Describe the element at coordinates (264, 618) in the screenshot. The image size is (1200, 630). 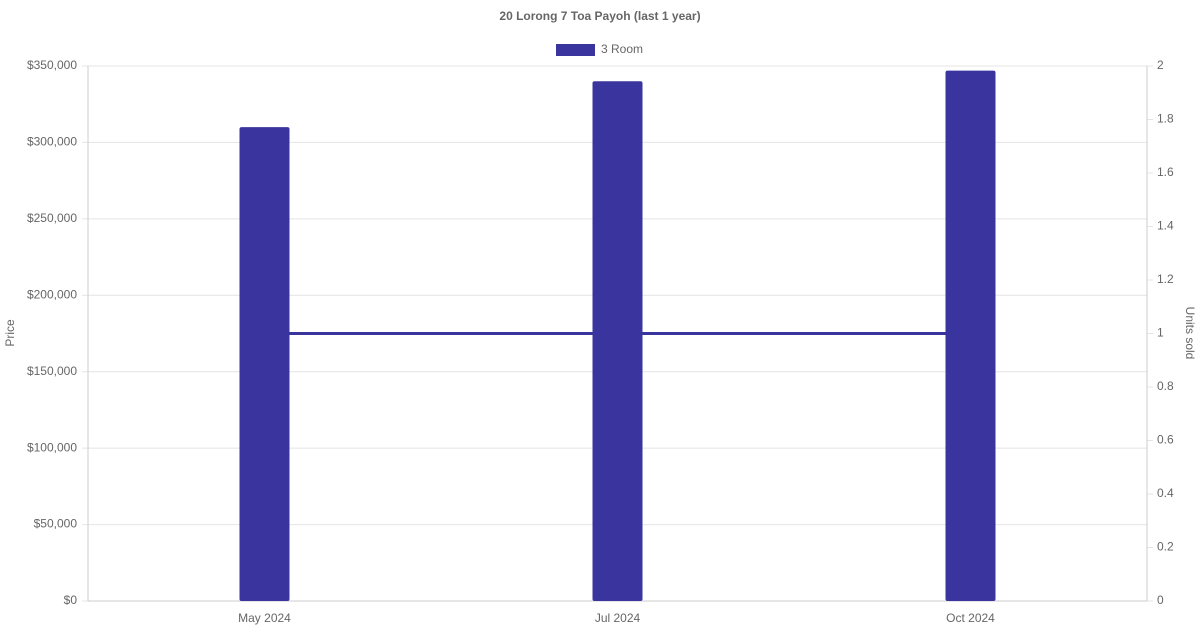
I see `x-tick-label: May 2024` at that location.